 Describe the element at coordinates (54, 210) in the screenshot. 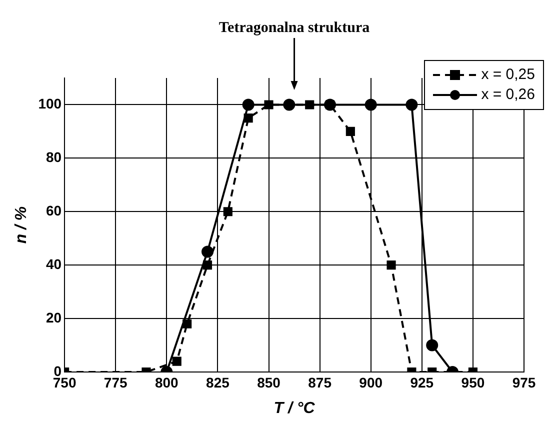

I see `y-tick-label: 60` at that location.